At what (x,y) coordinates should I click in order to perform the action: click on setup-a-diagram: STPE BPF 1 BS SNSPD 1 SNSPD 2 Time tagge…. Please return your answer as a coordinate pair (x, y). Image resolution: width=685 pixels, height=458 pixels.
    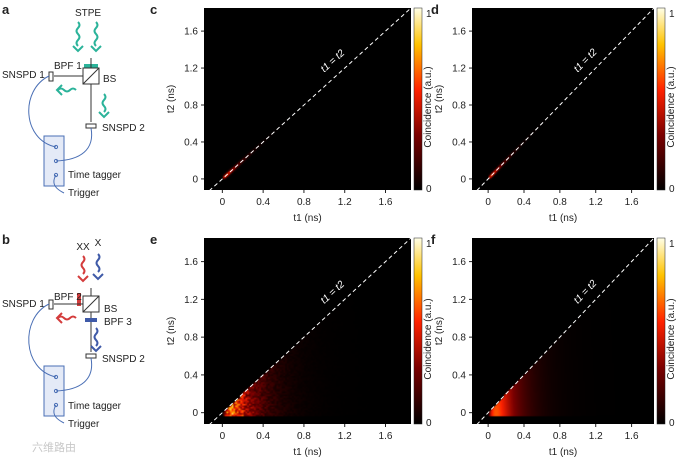
    Looking at the image, I should click on (73, 103).